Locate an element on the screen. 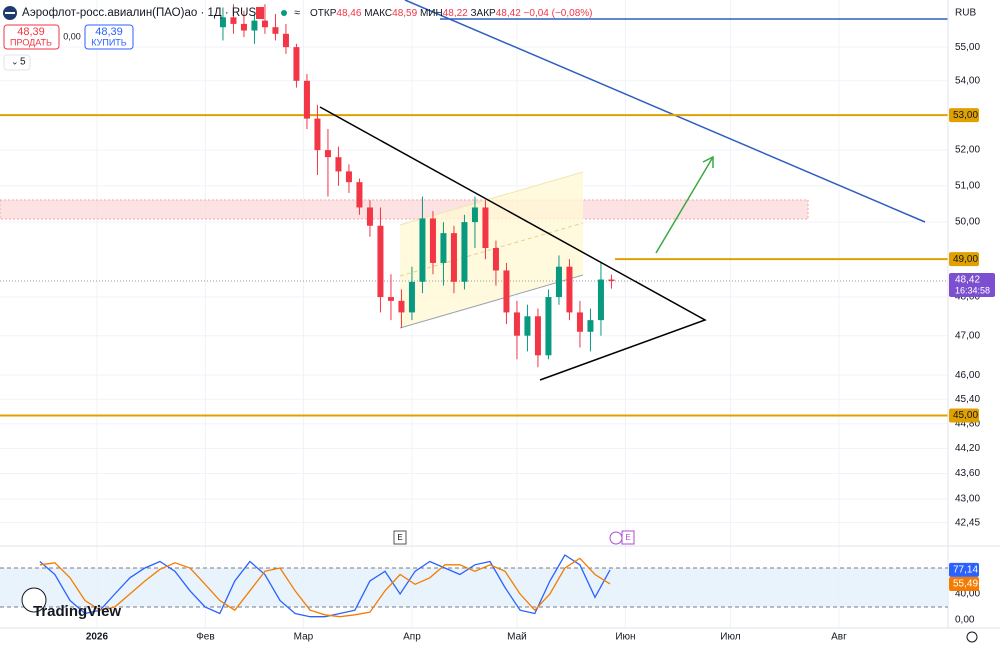 This screenshot has height=648, width=1000. toggle-arrow: ⌄ is located at coordinates (15, 61).